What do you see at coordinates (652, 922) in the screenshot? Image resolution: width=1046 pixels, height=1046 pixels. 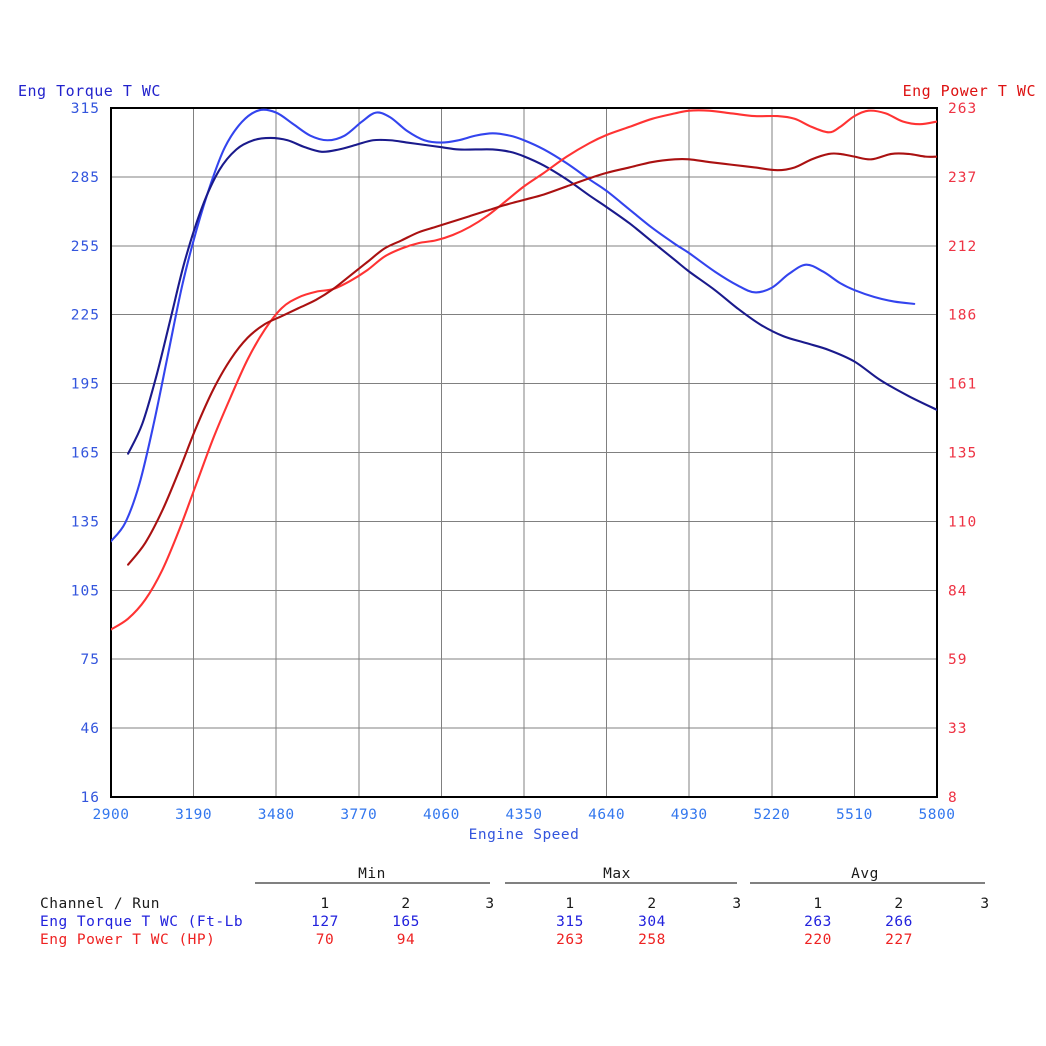 I see `summary-cell-max: 304` at bounding box center [652, 922].